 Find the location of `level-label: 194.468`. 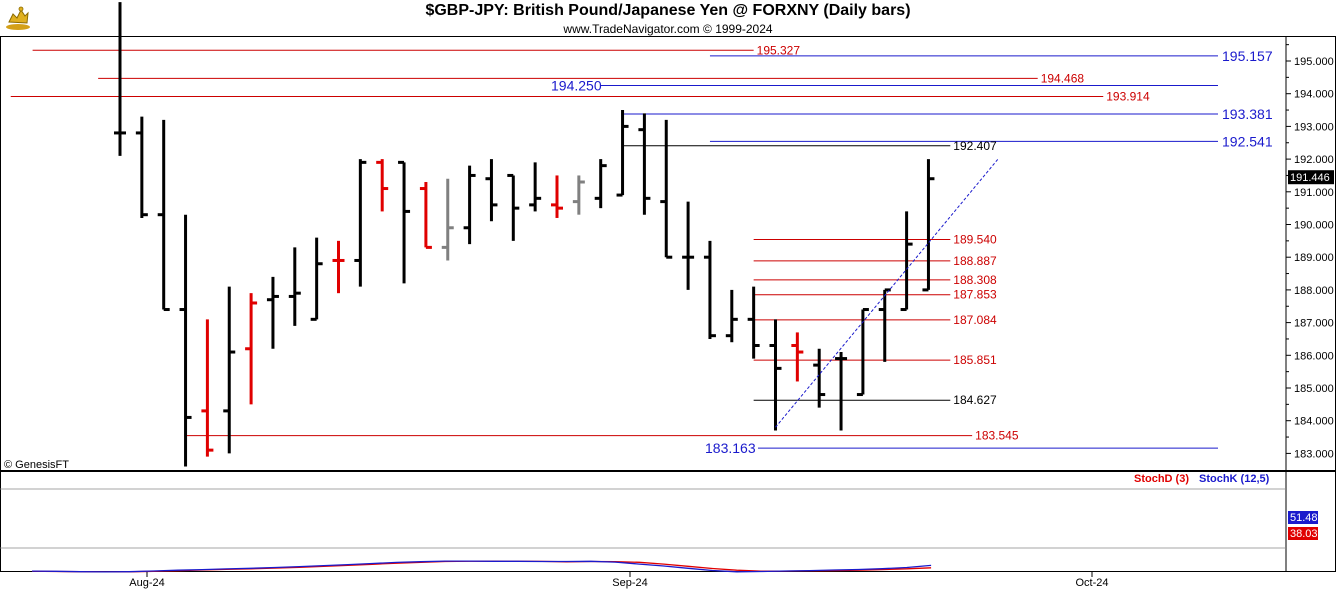

level-label: 194.468 is located at coordinates (1063, 78).